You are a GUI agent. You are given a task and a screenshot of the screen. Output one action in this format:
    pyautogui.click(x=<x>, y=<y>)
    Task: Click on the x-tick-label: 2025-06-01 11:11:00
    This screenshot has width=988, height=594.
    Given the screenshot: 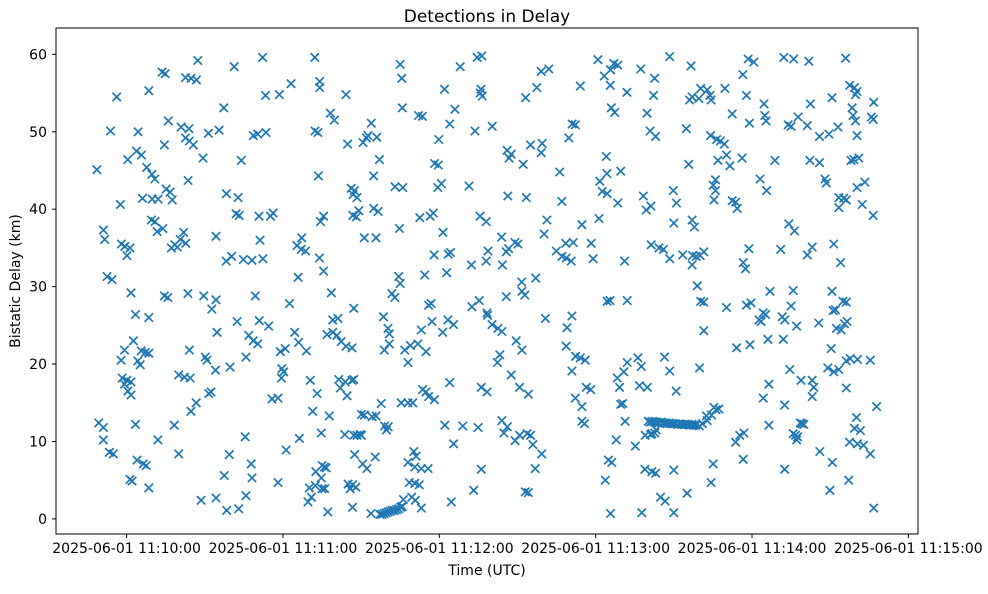 What is the action you would take?
    pyautogui.click(x=283, y=549)
    